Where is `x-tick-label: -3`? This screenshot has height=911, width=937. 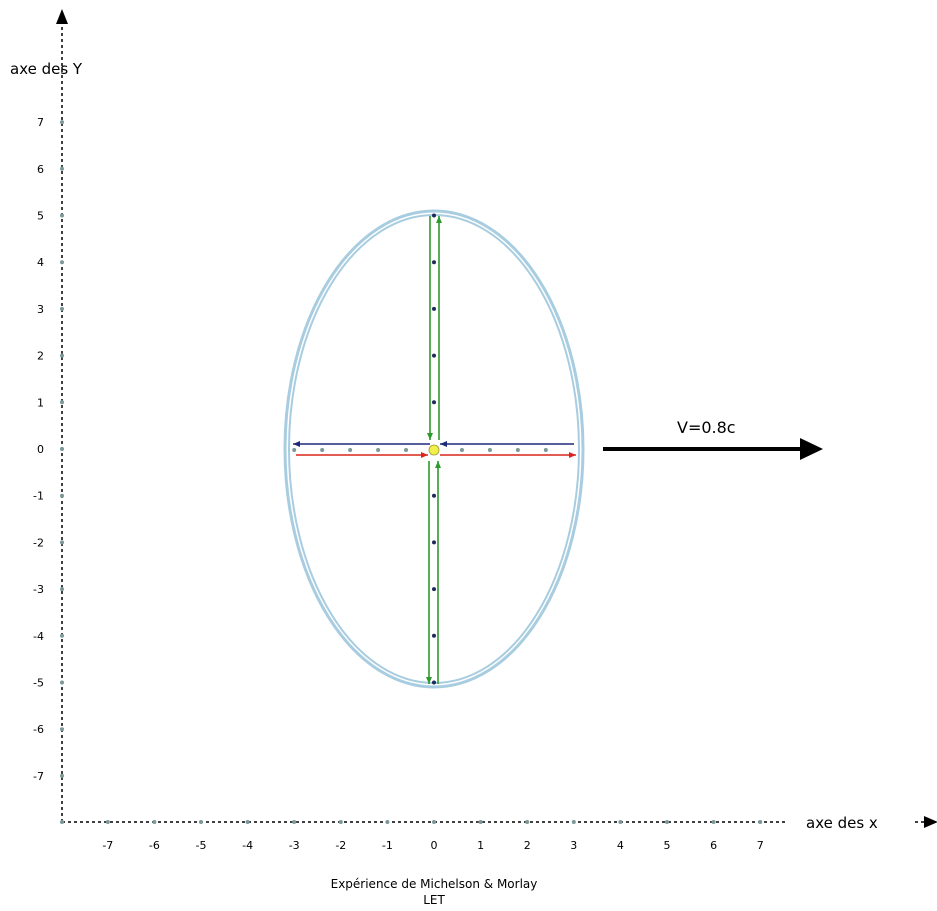
x-tick-label: -3 is located at coordinates (294, 845).